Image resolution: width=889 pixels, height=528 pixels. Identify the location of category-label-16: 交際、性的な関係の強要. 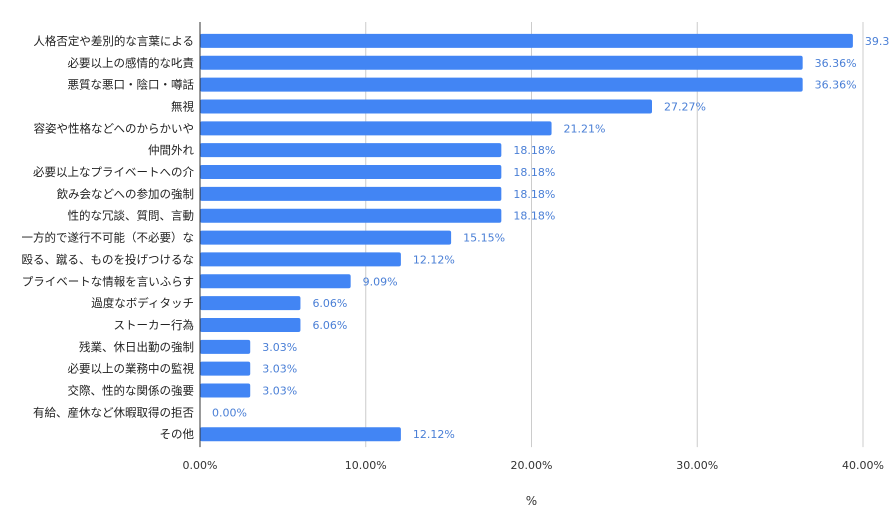
(131, 391).